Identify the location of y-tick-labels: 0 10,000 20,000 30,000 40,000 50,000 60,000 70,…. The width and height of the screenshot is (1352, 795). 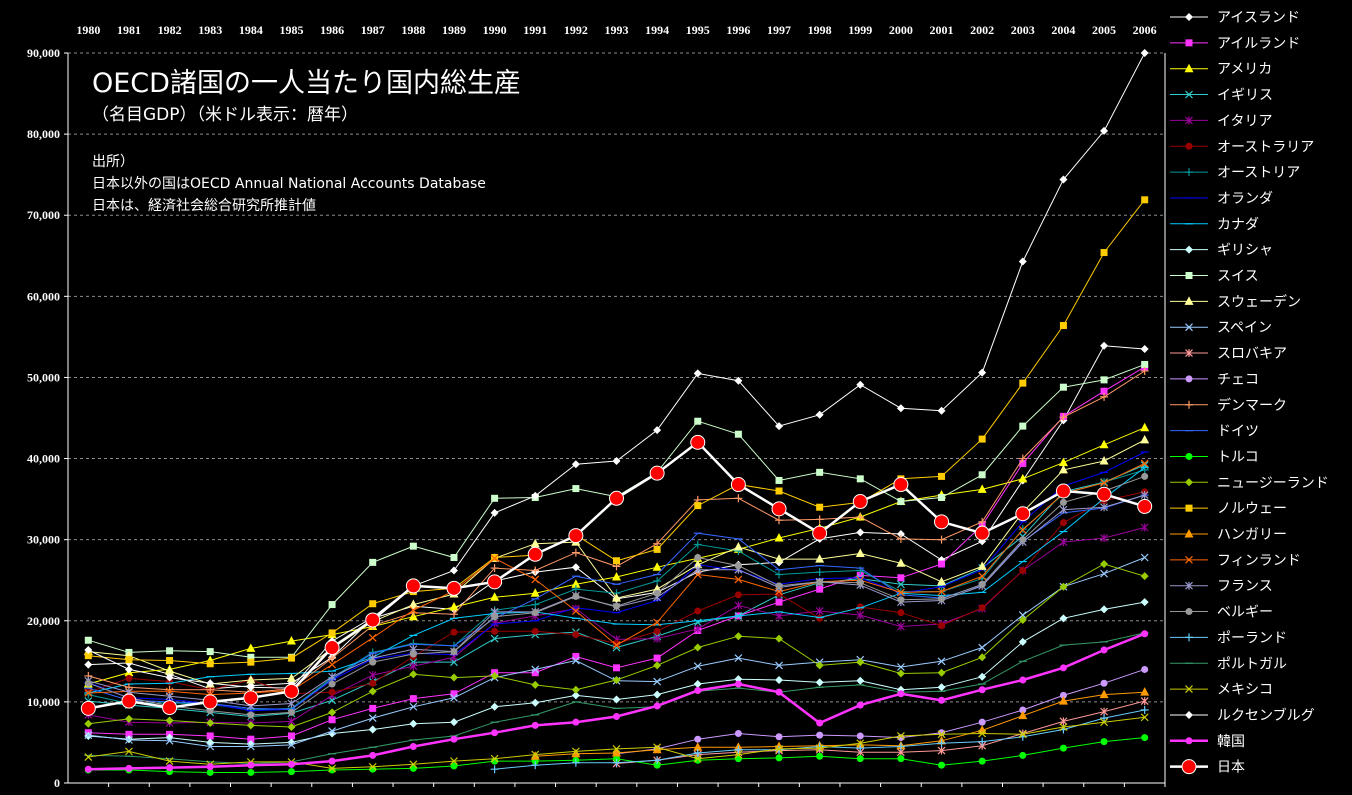
(43, 418).